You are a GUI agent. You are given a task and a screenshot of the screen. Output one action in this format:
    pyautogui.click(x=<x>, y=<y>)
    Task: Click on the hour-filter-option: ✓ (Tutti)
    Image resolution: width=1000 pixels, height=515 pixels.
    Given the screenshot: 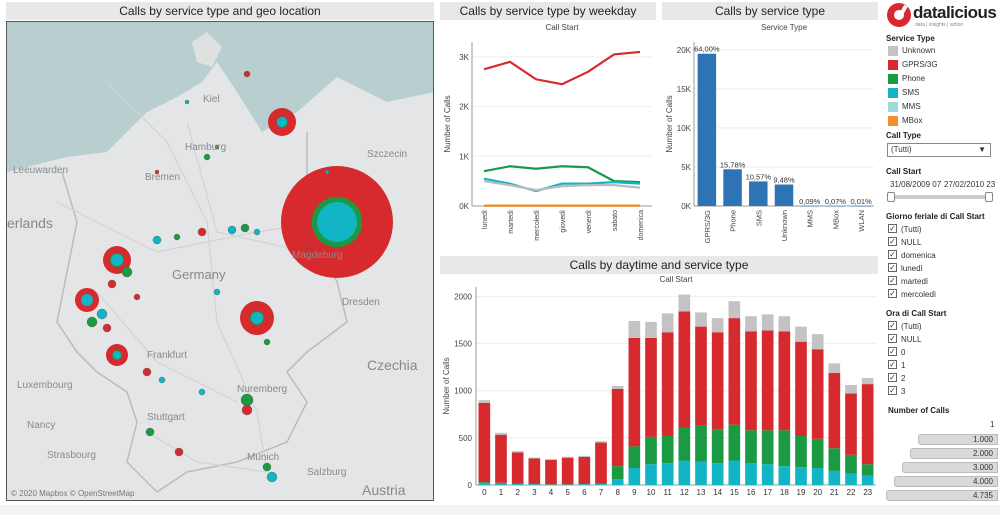 What is the action you would take?
    pyautogui.click(x=905, y=327)
    